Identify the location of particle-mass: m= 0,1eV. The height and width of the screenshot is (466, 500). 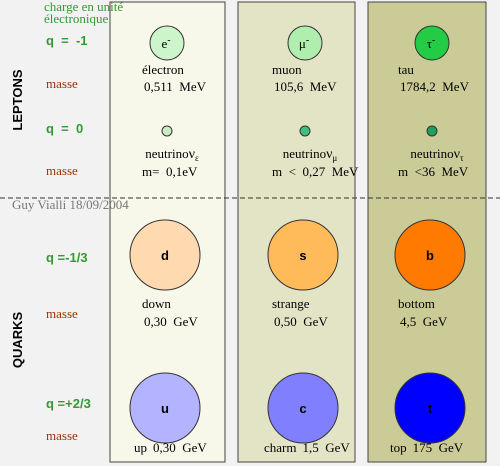
(170, 171).